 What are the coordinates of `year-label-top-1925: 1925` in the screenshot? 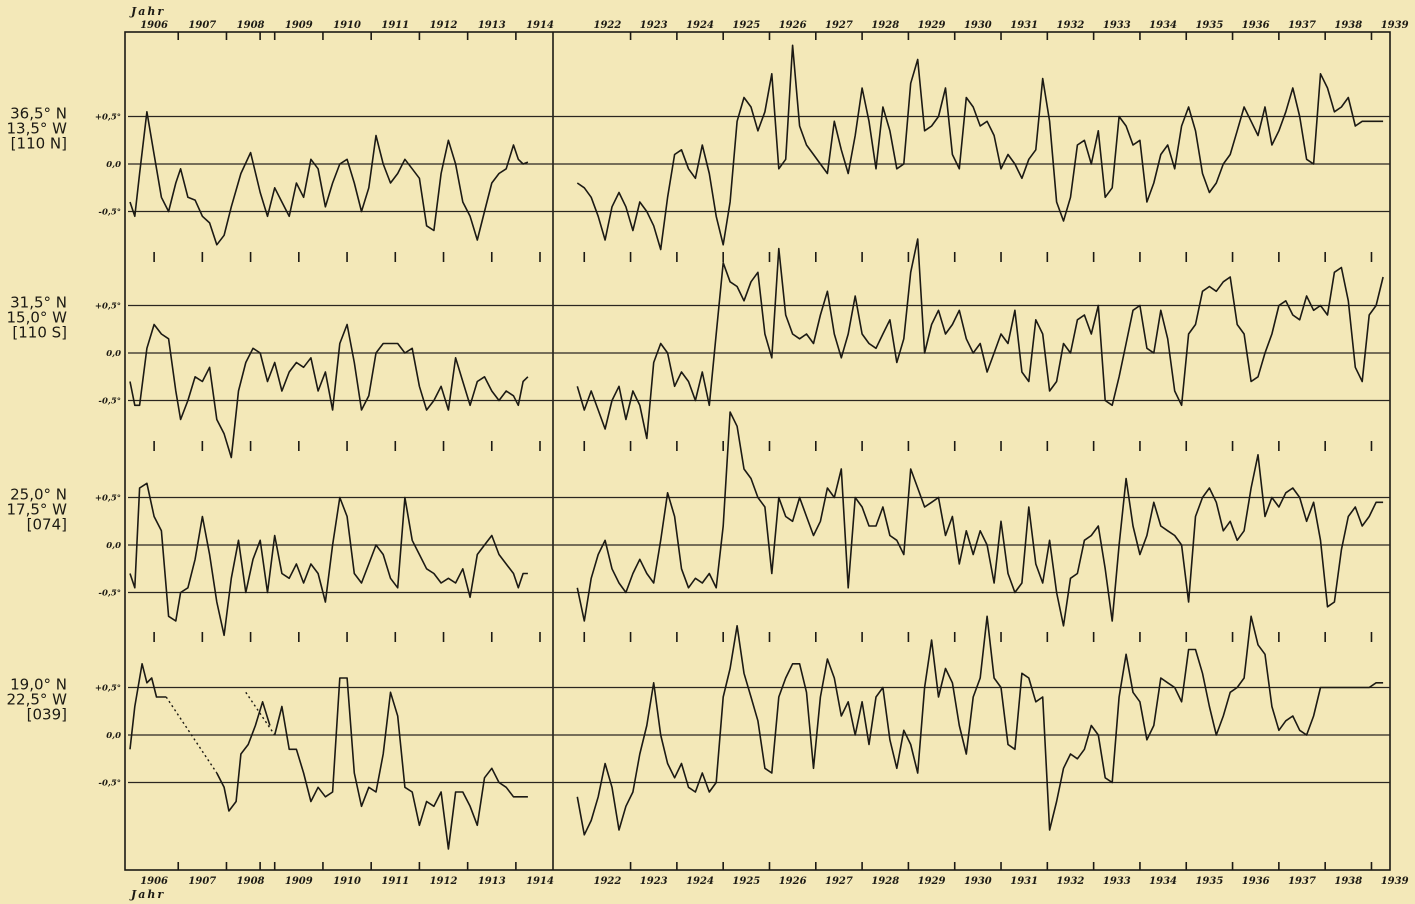 It's located at (746, 25).